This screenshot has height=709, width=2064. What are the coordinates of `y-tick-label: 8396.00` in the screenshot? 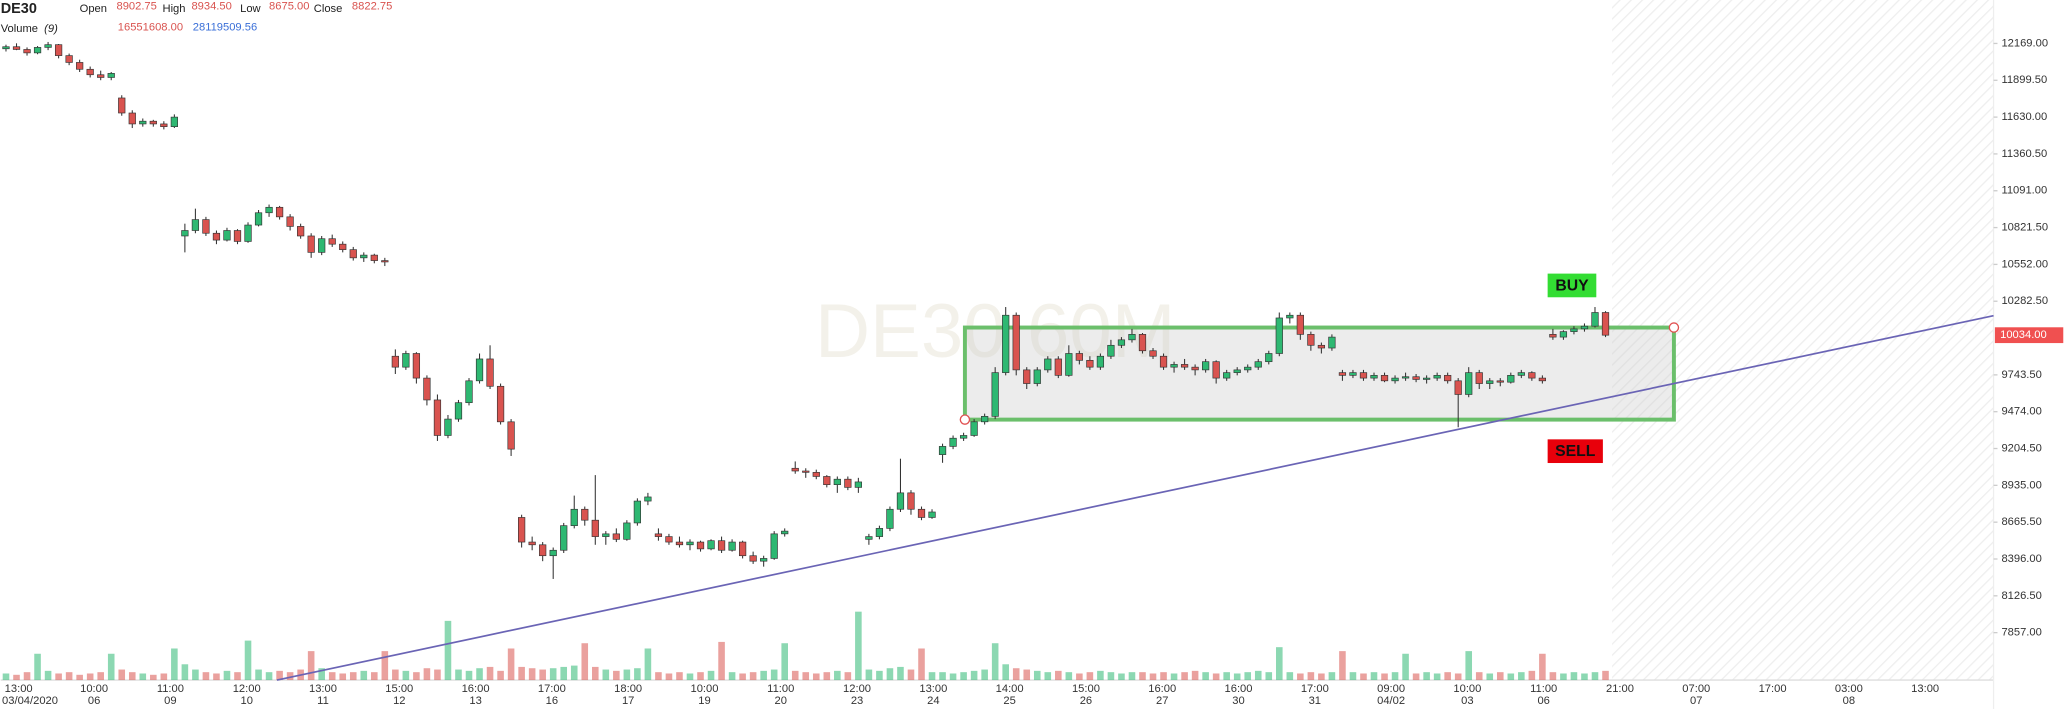 It's located at (2021, 559).